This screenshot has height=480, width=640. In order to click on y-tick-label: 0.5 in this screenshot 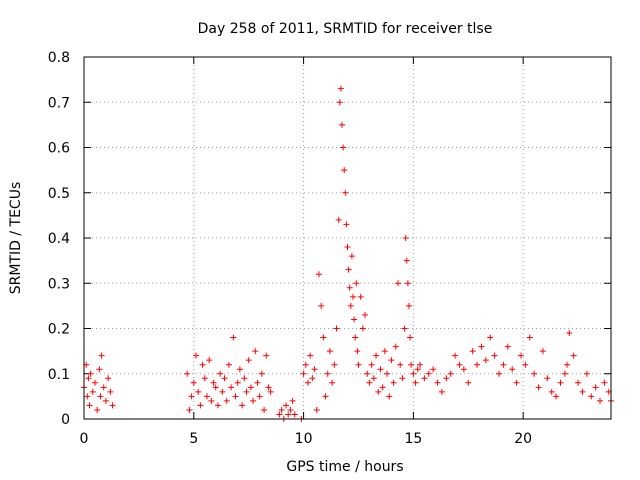, I will do `click(59, 194)`.